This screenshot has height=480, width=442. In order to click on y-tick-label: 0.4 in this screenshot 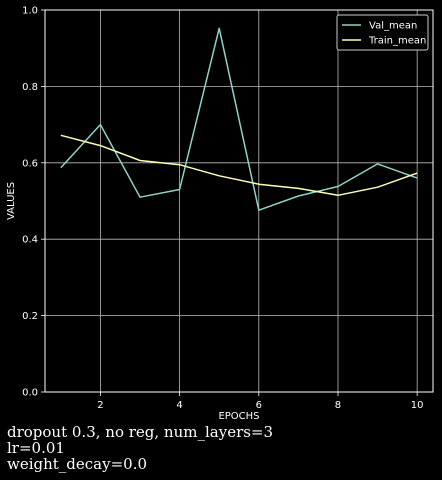, I will do `click(30, 240)`.